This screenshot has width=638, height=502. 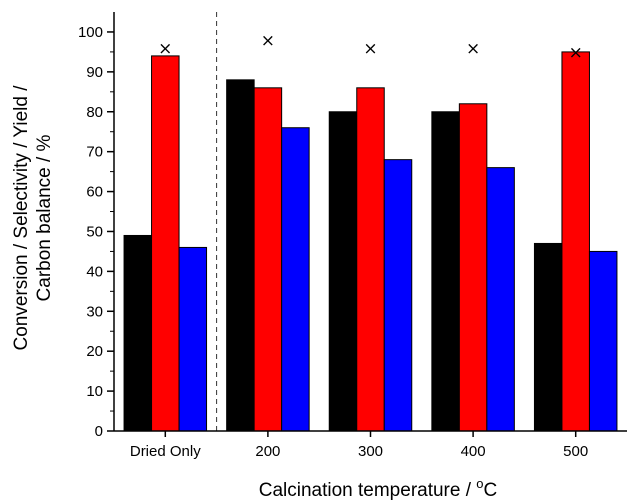 I want to click on x-axis-title-unit: C, so click(x=491, y=490).